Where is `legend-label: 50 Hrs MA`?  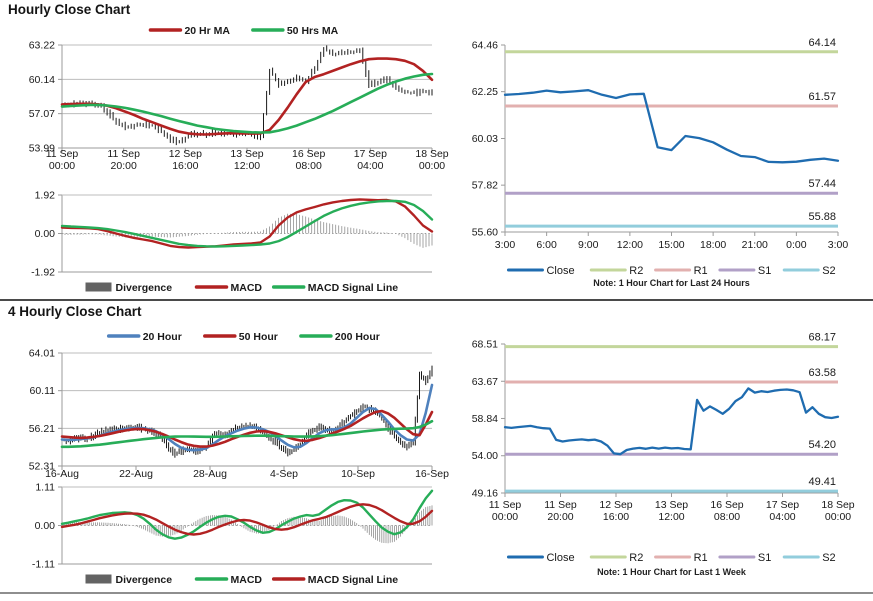
legend-label: 50 Hrs MA is located at coordinates (313, 31).